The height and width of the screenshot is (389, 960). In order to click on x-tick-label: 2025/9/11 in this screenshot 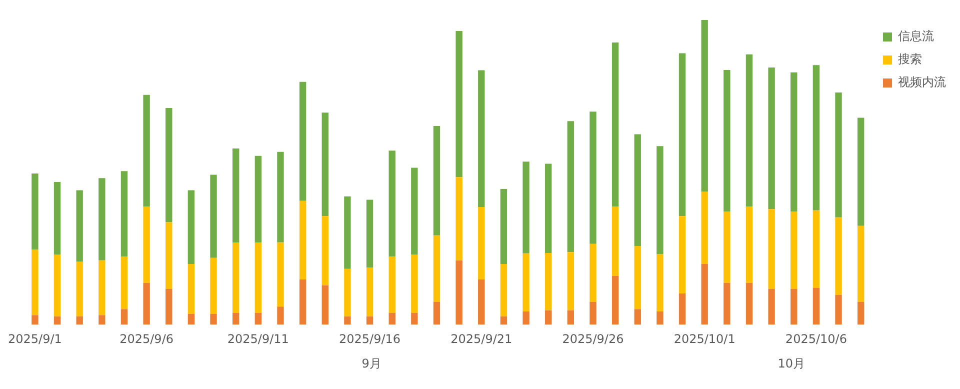, I will do `click(258, 339)`.